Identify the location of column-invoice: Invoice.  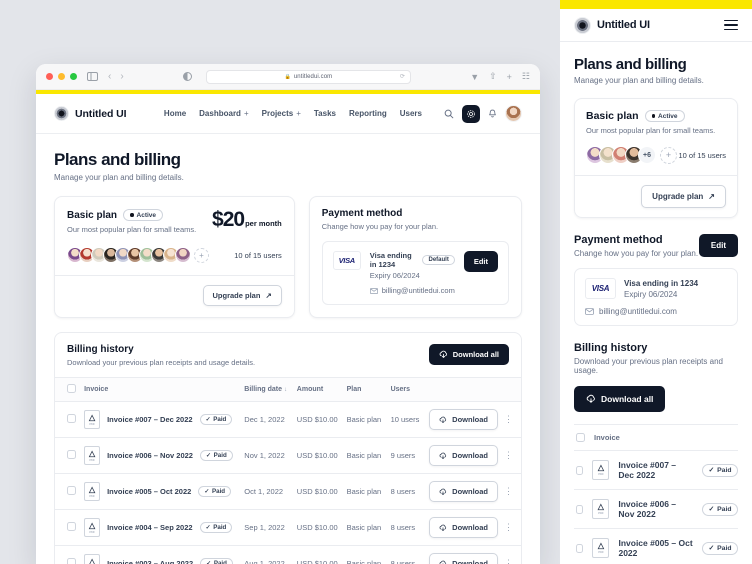
(160, 389).